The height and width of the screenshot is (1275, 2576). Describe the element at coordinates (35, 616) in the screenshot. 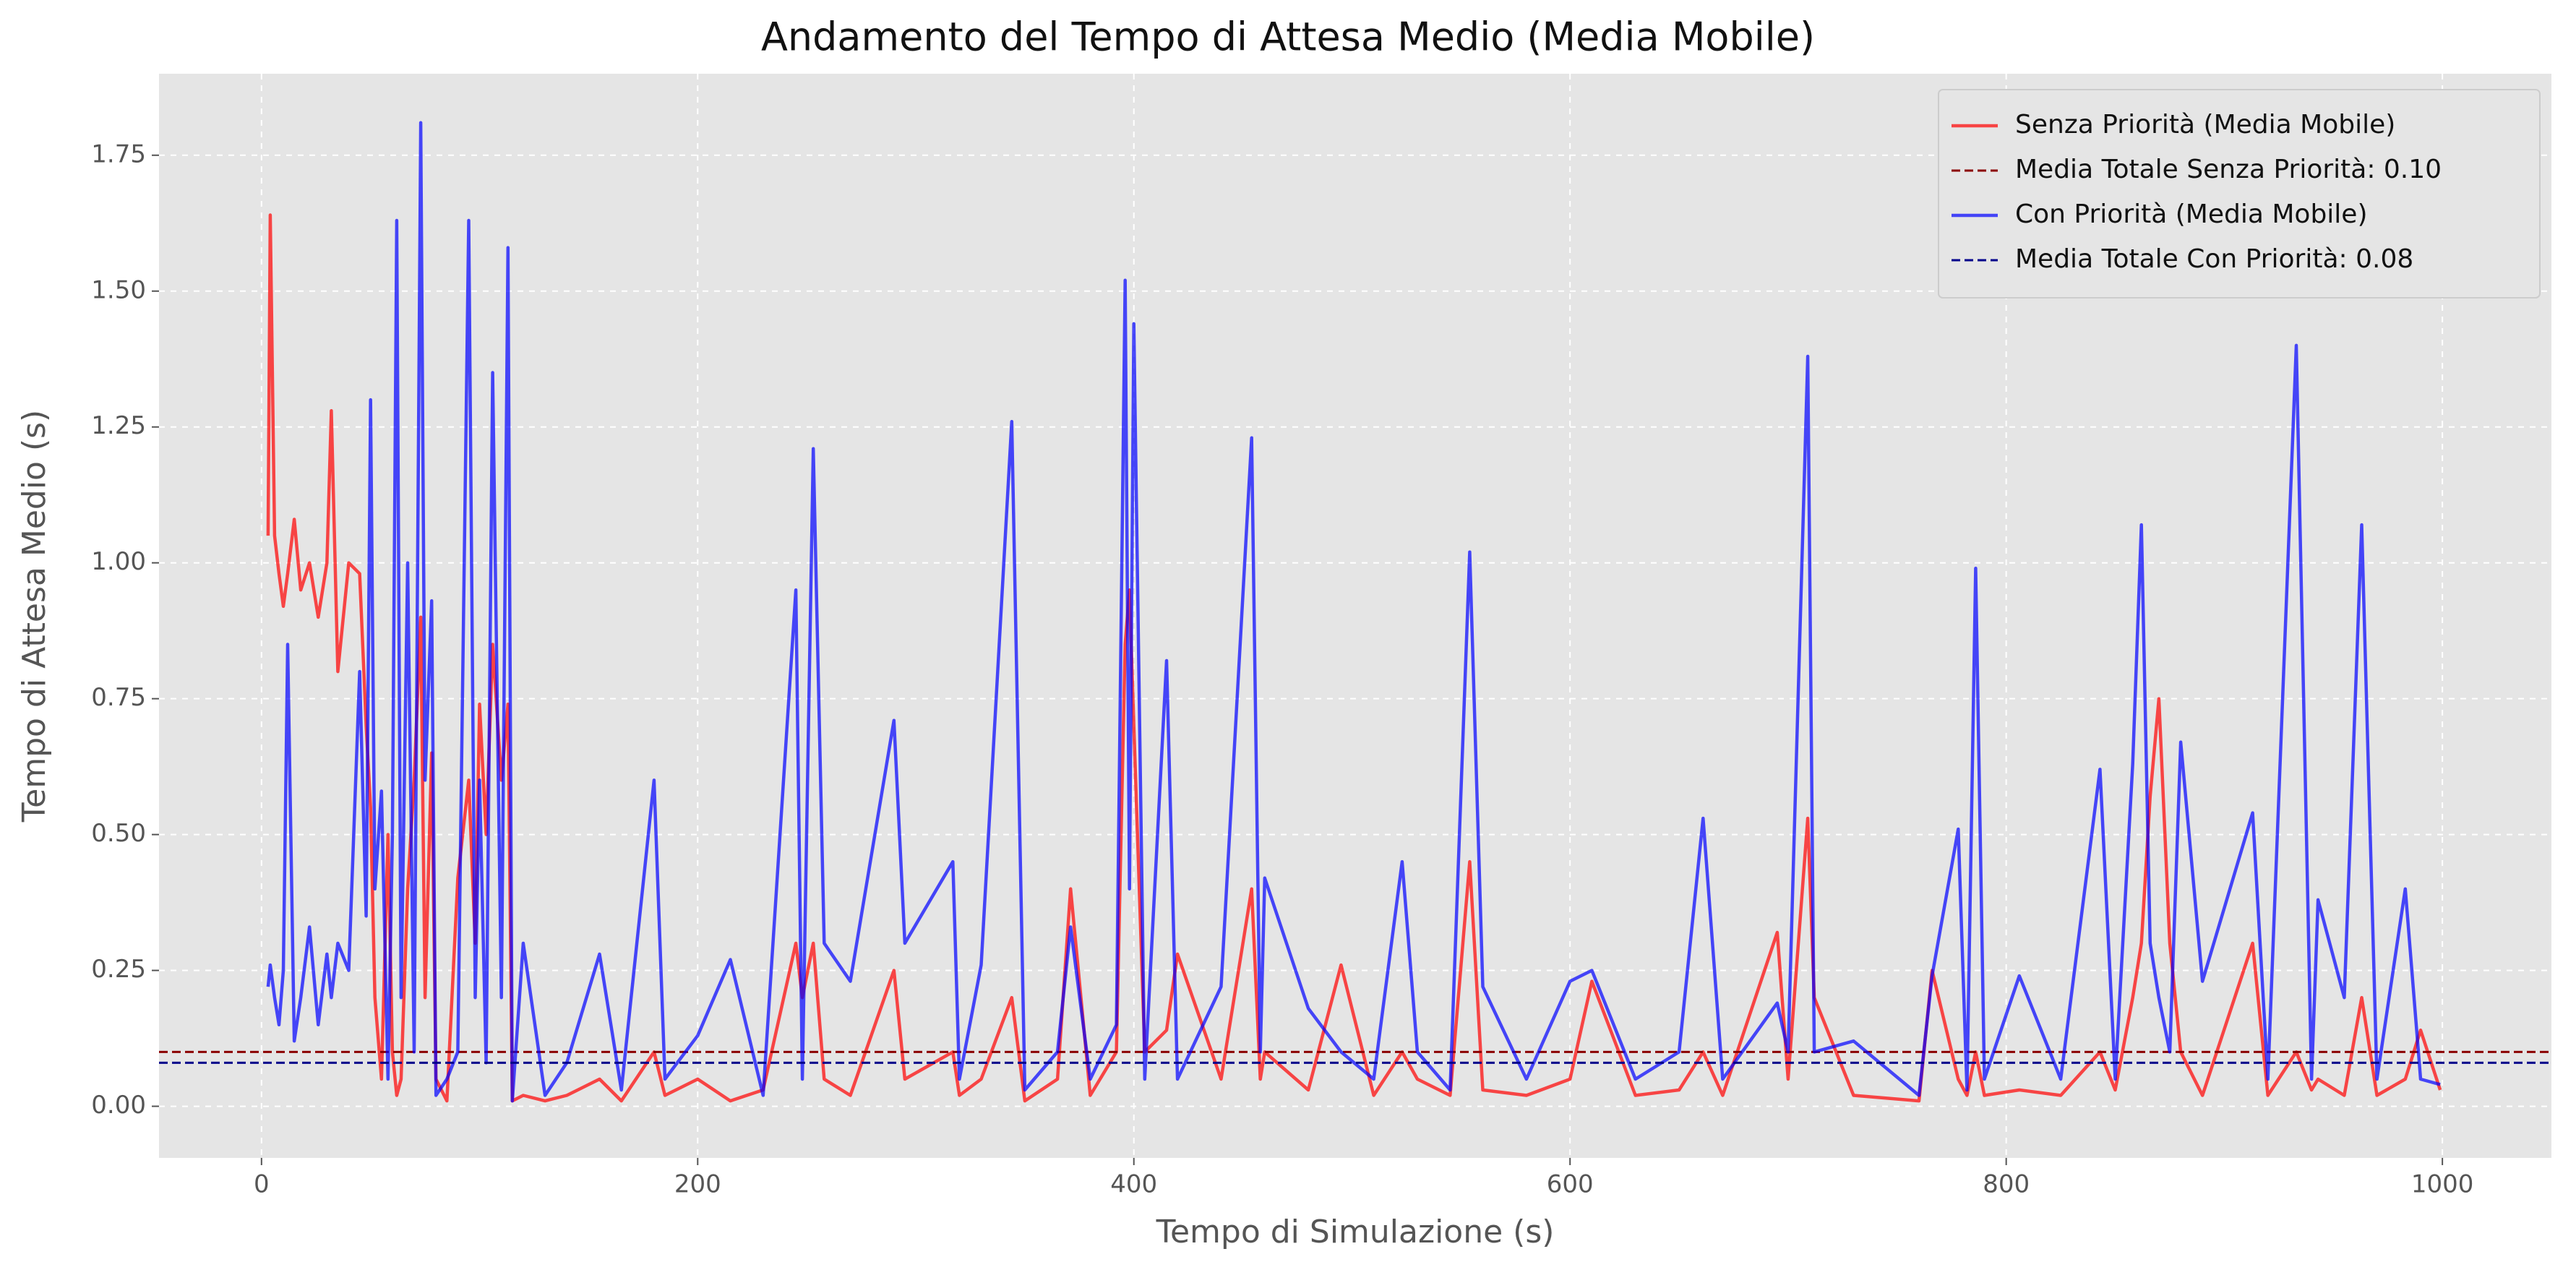

I see `y-axis-label: Tempo di Attesa Medio (s)` at that location.